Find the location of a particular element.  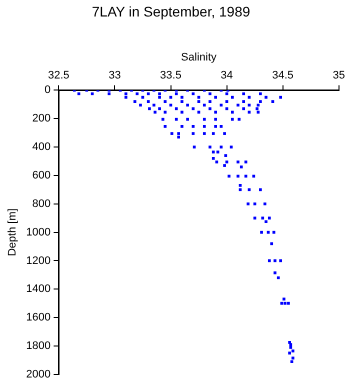

y-tick-label: 400 is located at coordinates (41, 147).